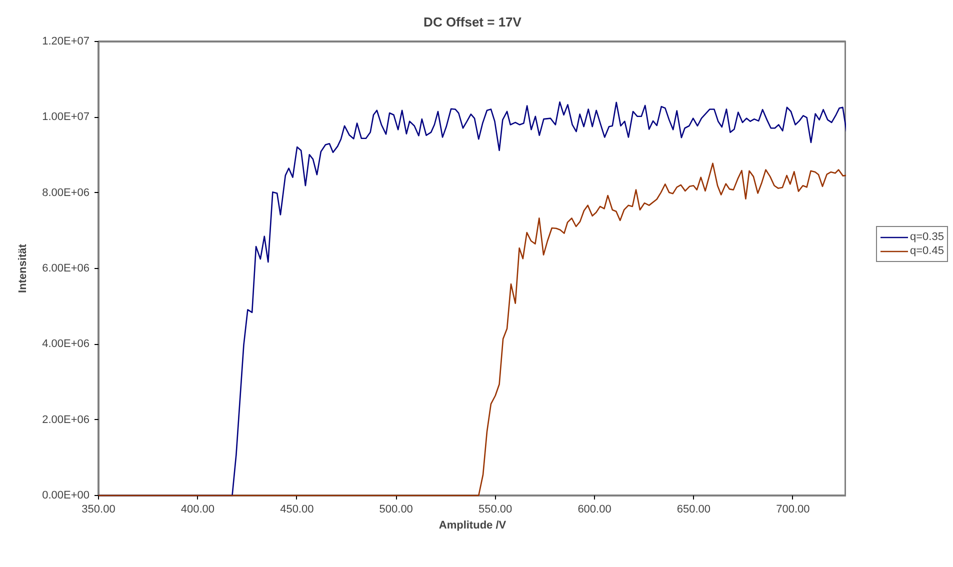 This screenshot has height=567, width=953. I want to click on y-axis-title: Intensität, so click(23, 268).